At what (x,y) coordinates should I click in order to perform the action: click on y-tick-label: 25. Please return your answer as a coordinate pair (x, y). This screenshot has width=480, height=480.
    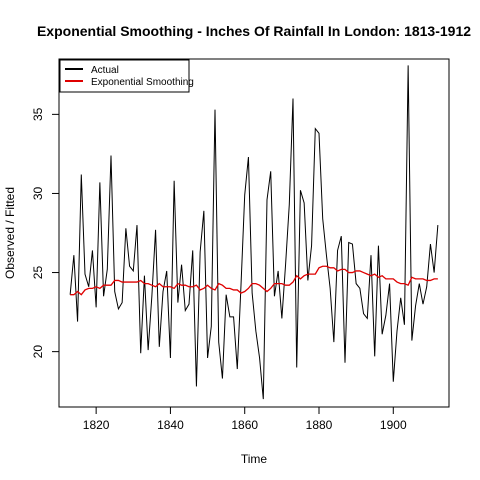
    Looking at the image, I should click on (38, 273).